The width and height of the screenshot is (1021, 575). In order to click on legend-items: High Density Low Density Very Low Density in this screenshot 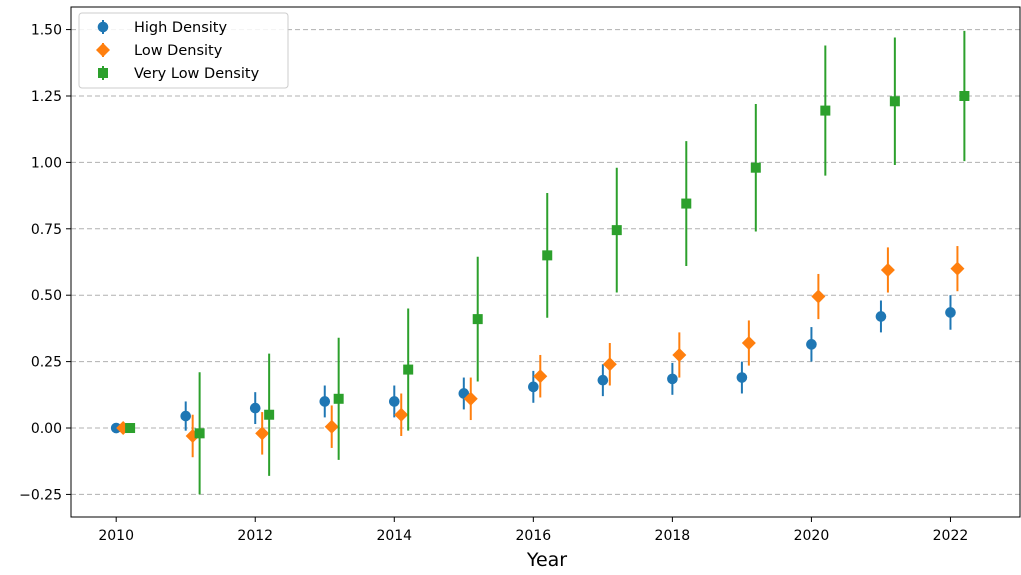, I will do `click(178, 51)`.